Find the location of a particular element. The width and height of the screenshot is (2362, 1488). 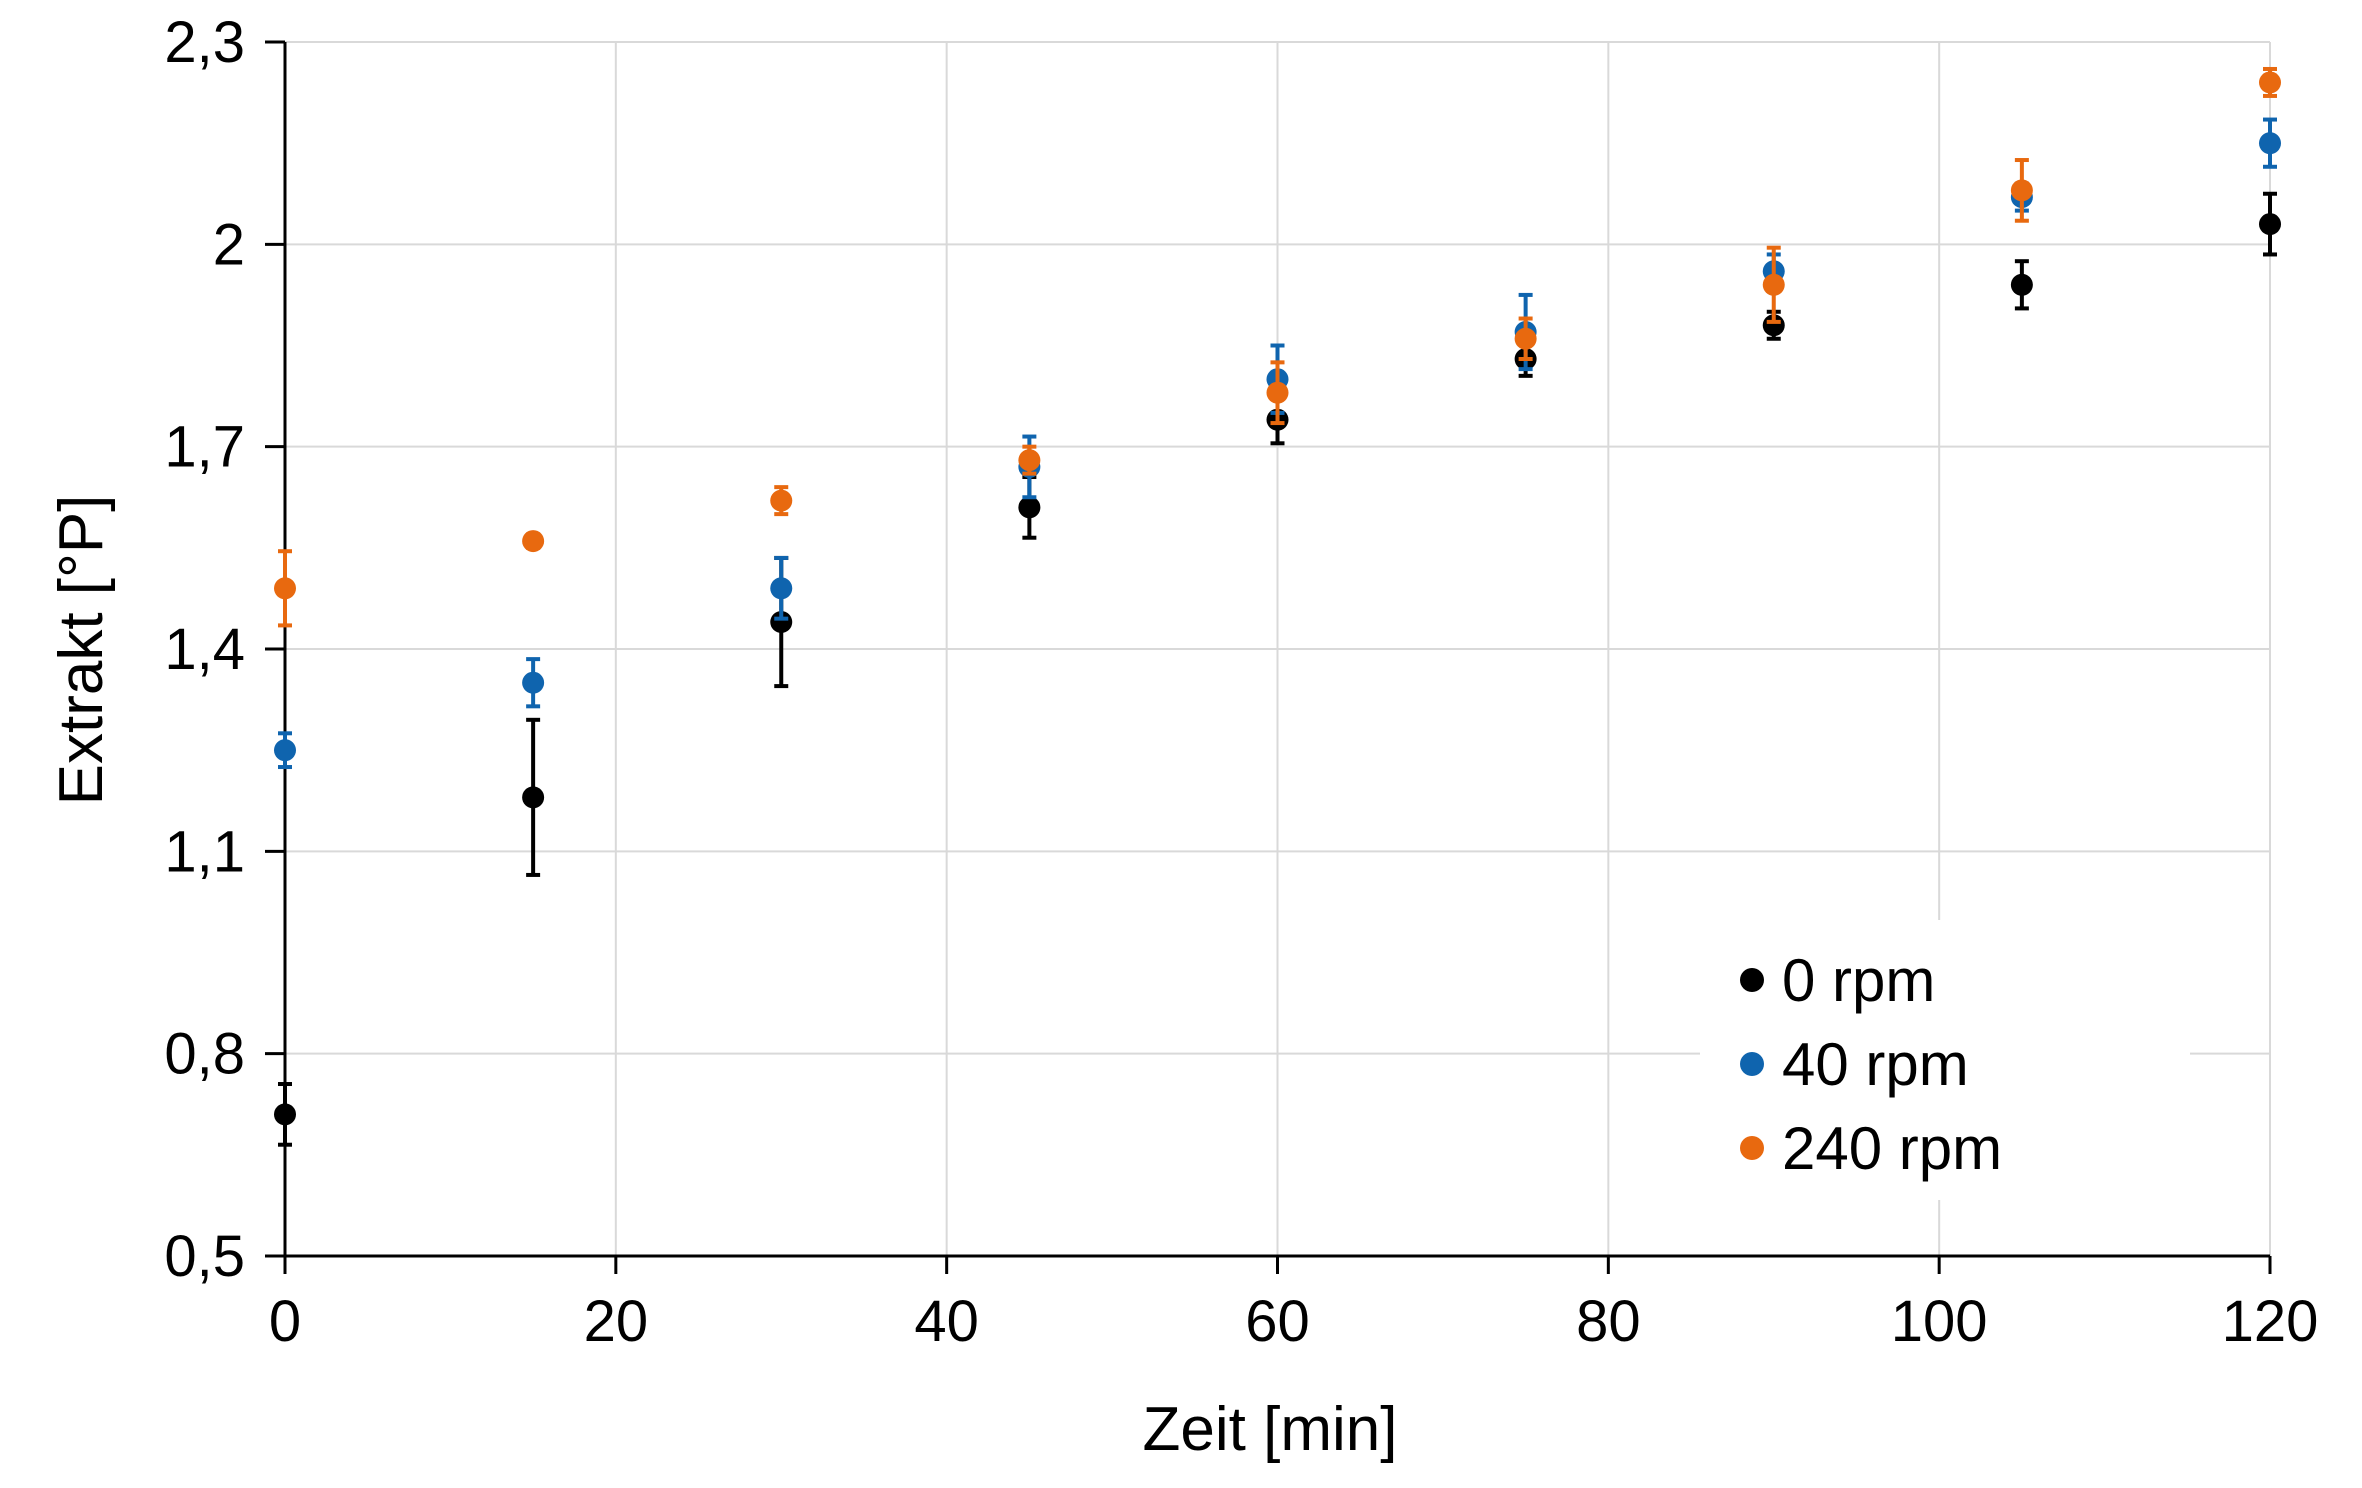

x-axis-title: Zeit [min] is located at coordinates (1270, 1429).